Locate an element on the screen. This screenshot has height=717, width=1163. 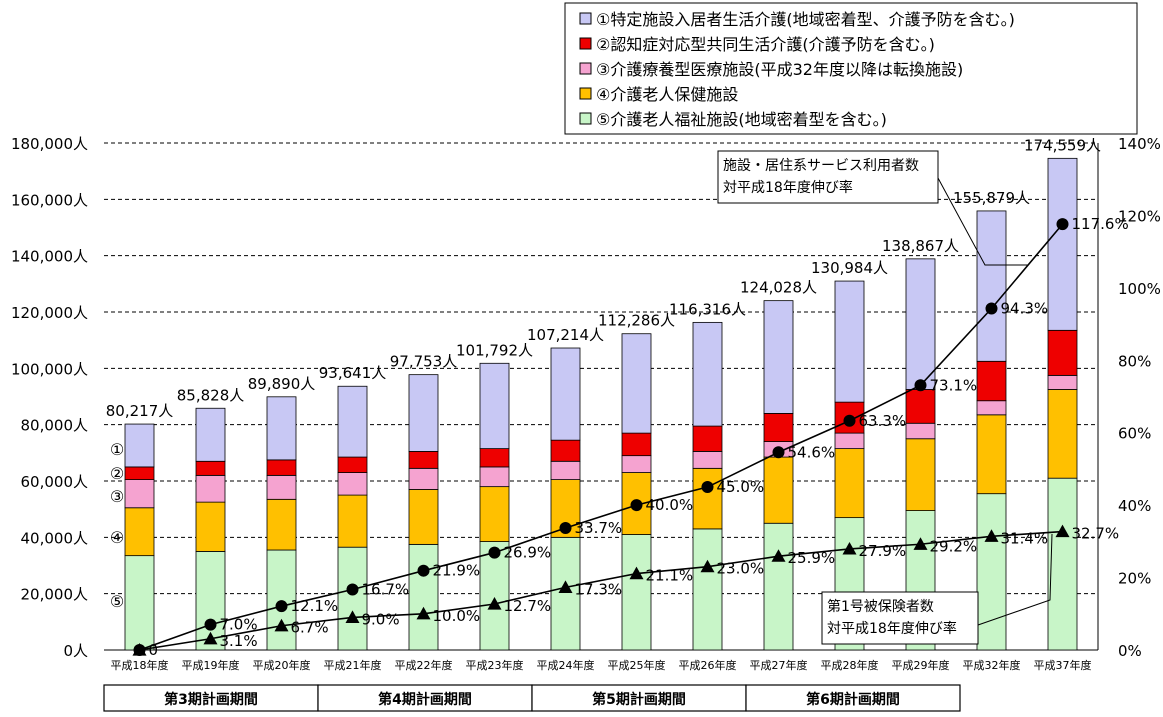
growth-service-label: 33.7% is located at coordinates (599, 528).